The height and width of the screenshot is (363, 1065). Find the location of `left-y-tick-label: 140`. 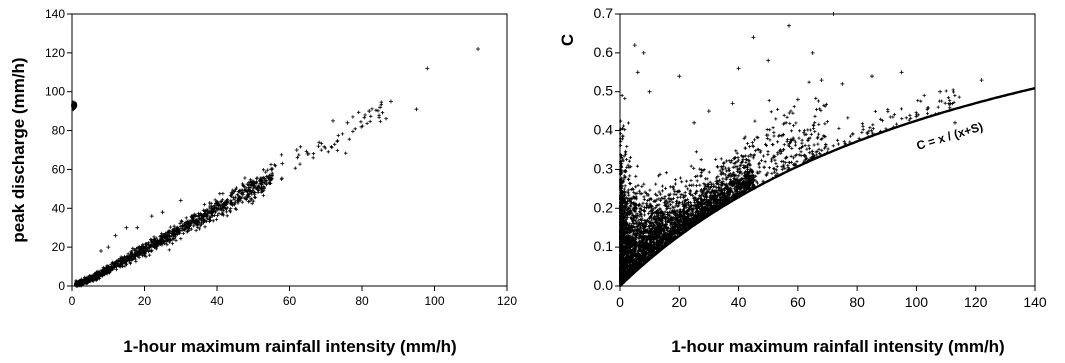

left-y-tick-label: 140 is located at coordinates (55, 14).